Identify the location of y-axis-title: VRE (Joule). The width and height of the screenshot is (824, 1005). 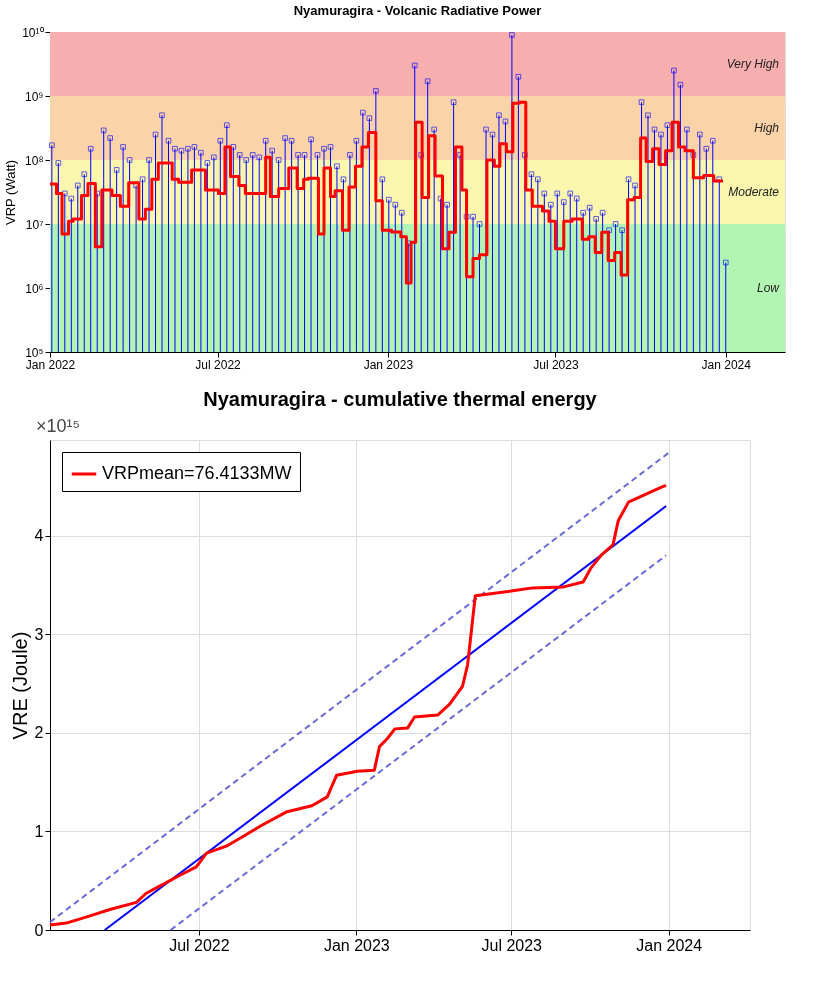
(19, 685).